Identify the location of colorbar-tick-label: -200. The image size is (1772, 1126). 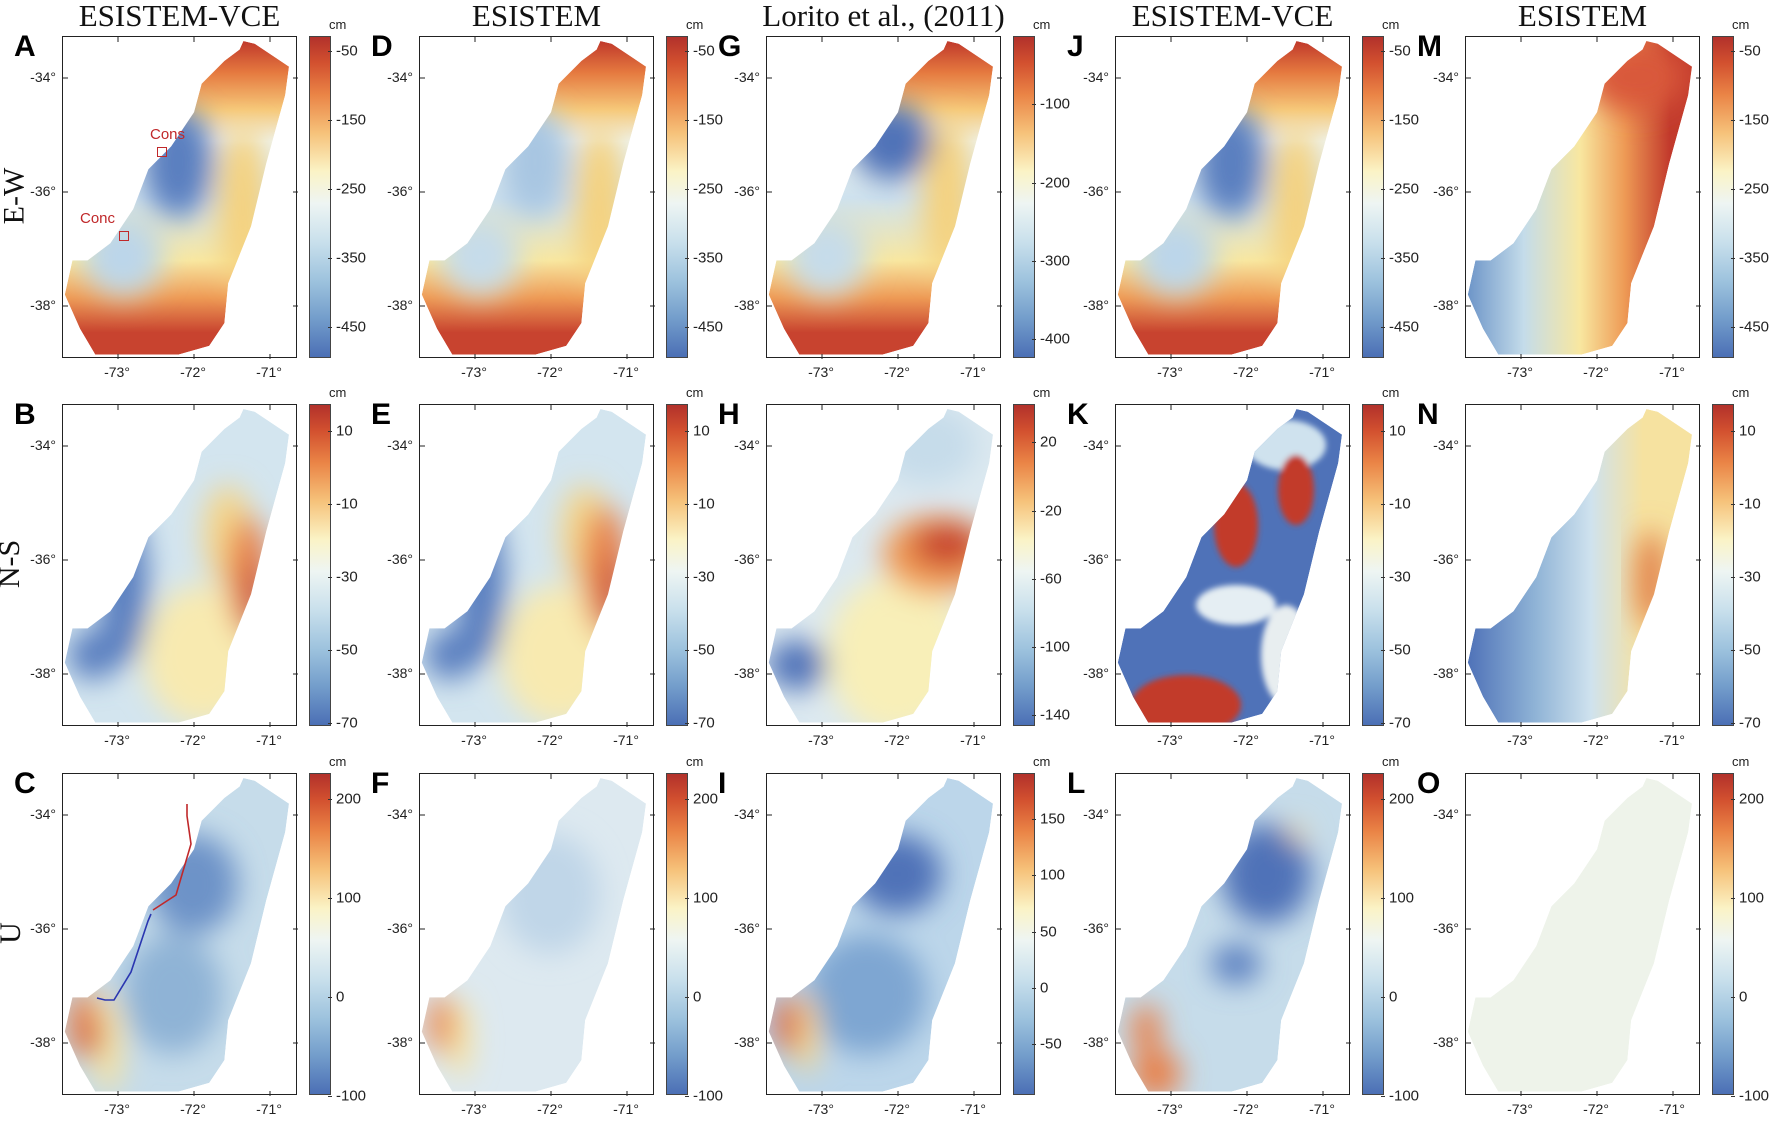
(1055, 183).